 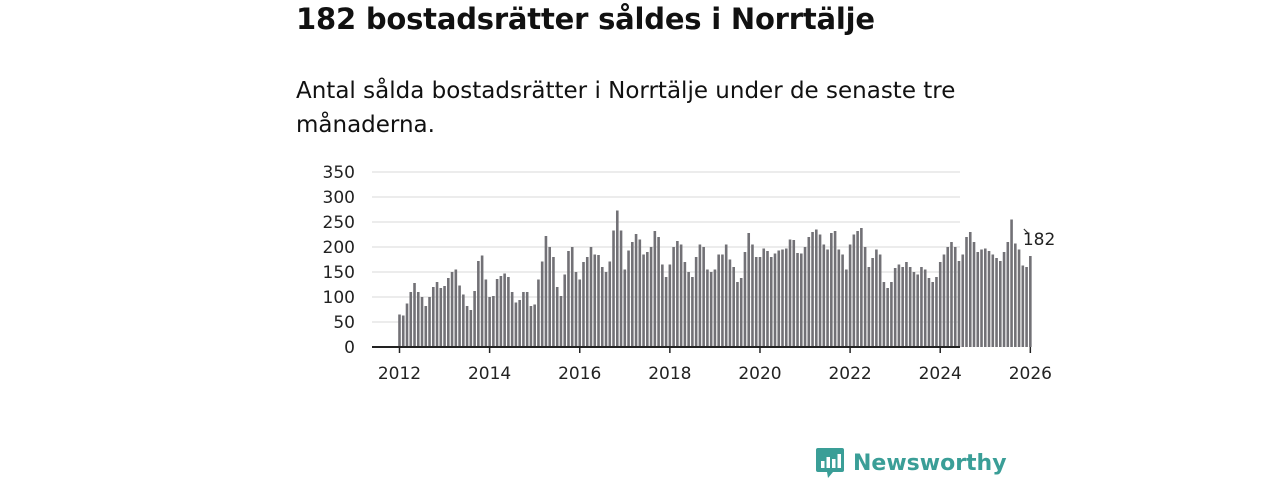 What do you see at coordinates (489, 374) in the screenshot?
I see `x-tick-label: 2014` at bounding box center [489, 374].